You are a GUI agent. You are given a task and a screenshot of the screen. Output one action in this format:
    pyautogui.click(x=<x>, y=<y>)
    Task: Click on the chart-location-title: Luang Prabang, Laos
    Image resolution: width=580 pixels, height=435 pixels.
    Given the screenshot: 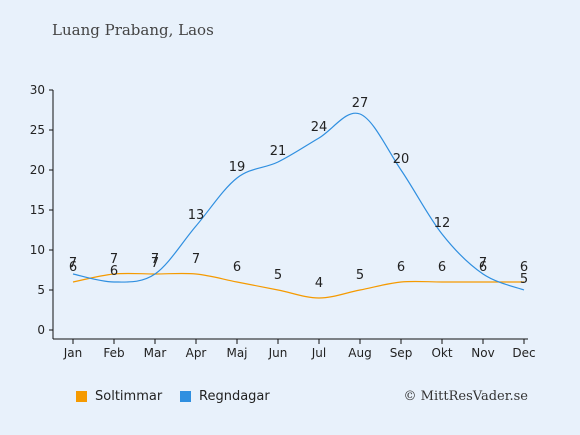 What is the action you would take?
    pyautogui.click(x=133, y=30)
    